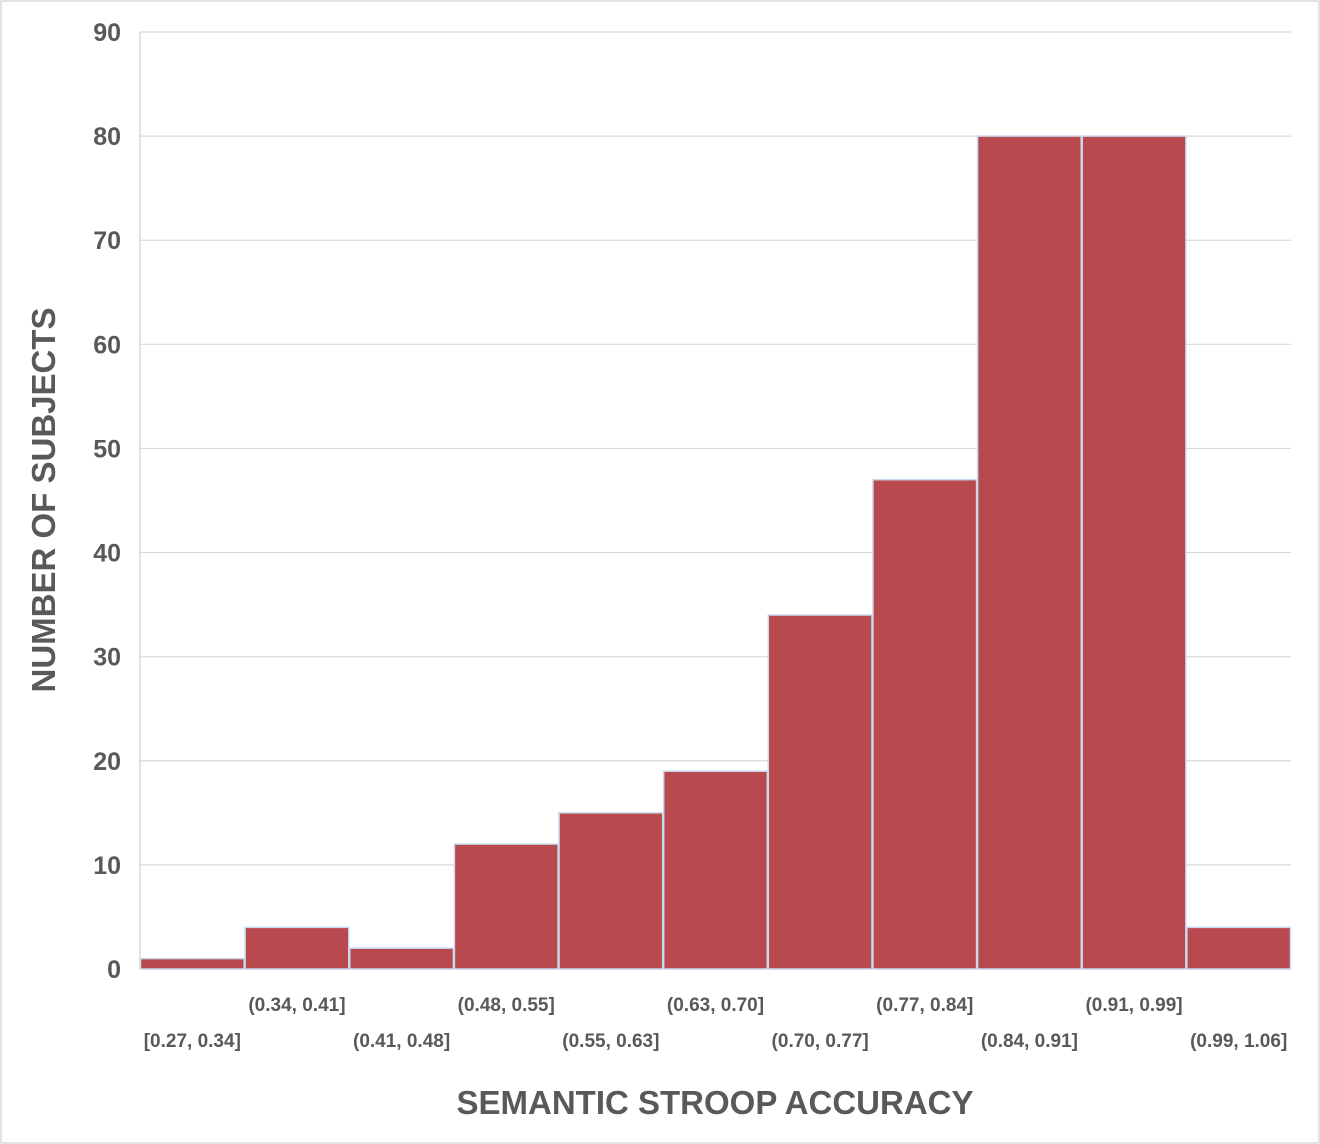 The width and height of the screenshot is (1320, 1144). Describe the element at coordinates (107, 501) in the screenshot. I see `y-tick-labels: 0 10 20 30 40 50 60 70 80 90` at that location.